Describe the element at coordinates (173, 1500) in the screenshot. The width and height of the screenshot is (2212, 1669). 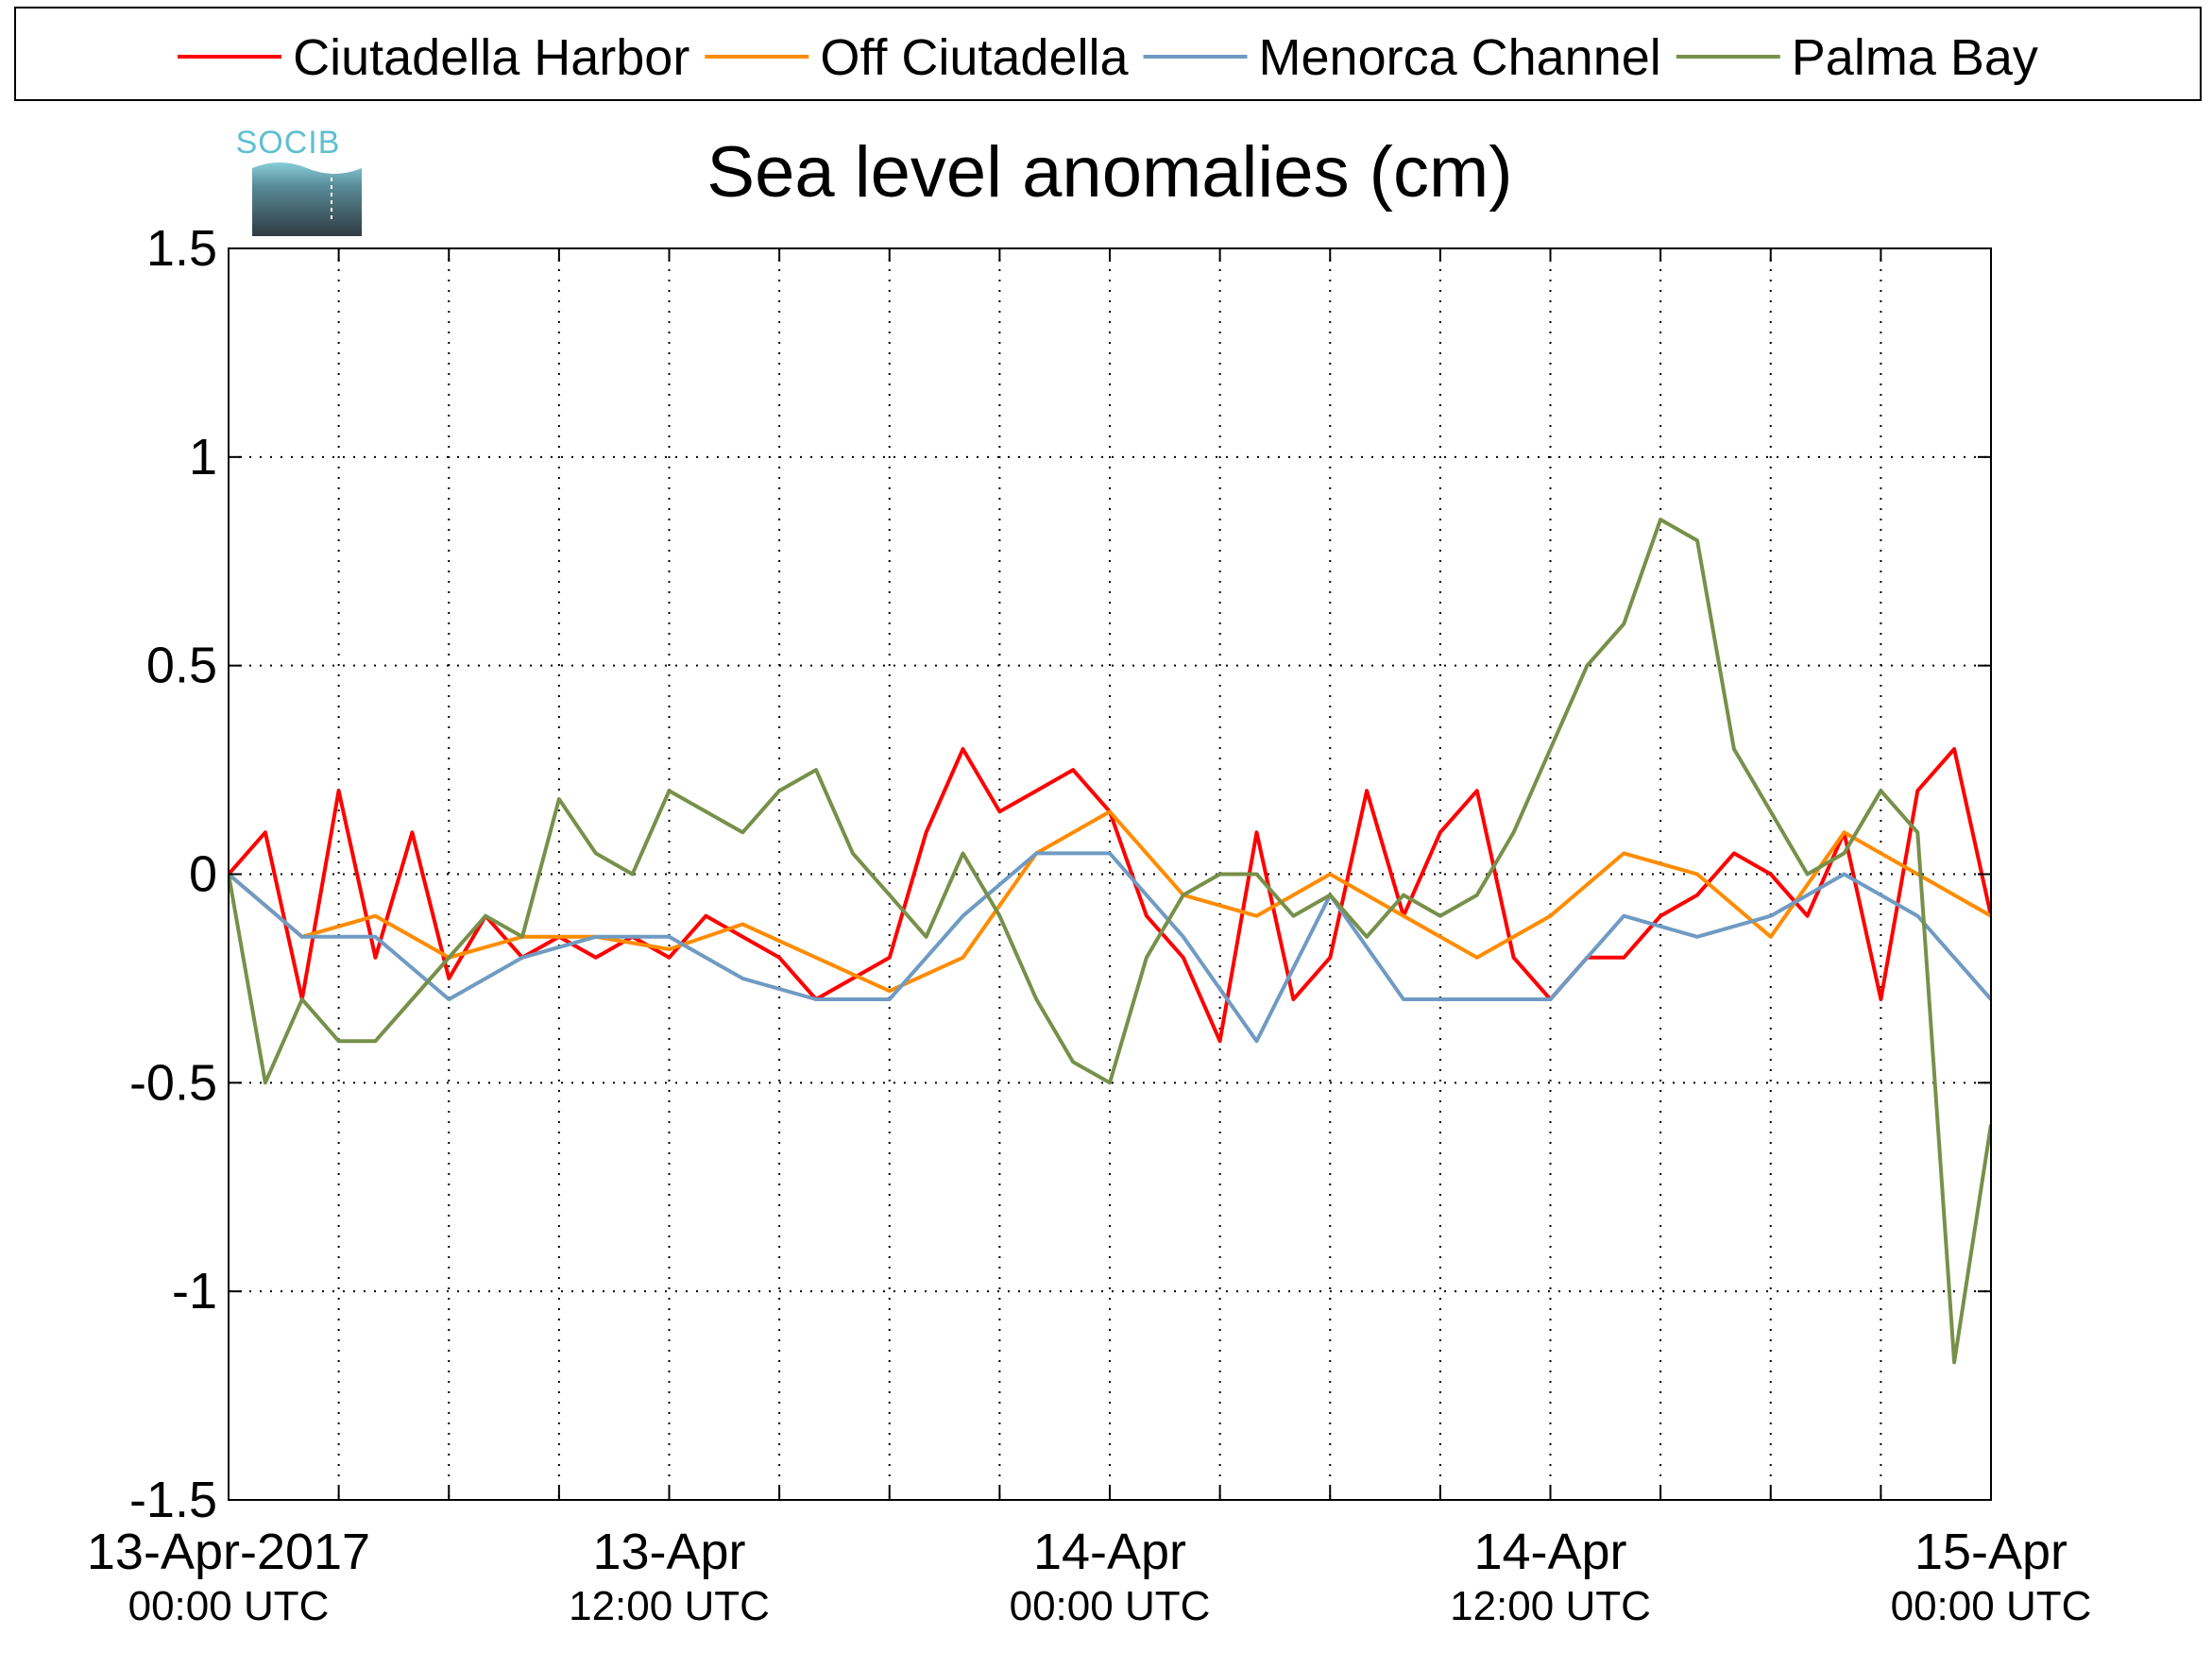
I see `y-tick-label: -1.5` at that location.